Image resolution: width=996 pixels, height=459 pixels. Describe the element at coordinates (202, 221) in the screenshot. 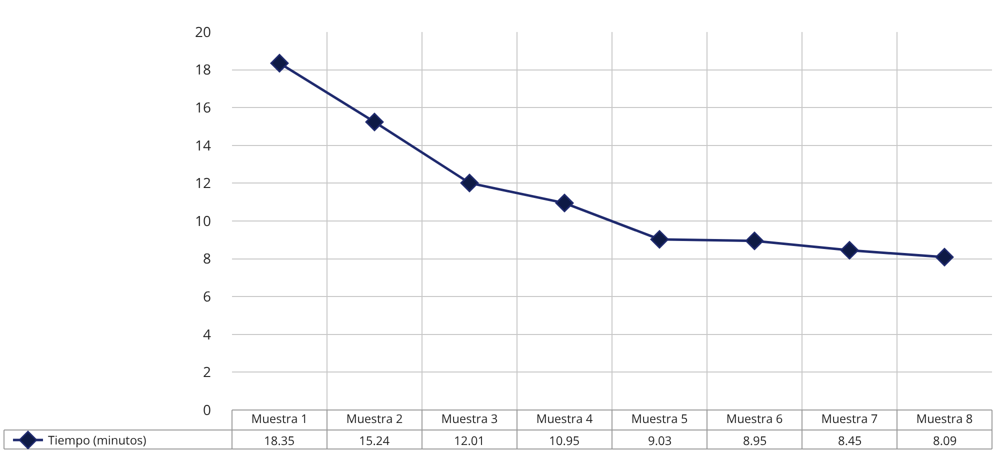

I see `y-tick-label: 10` at that location.